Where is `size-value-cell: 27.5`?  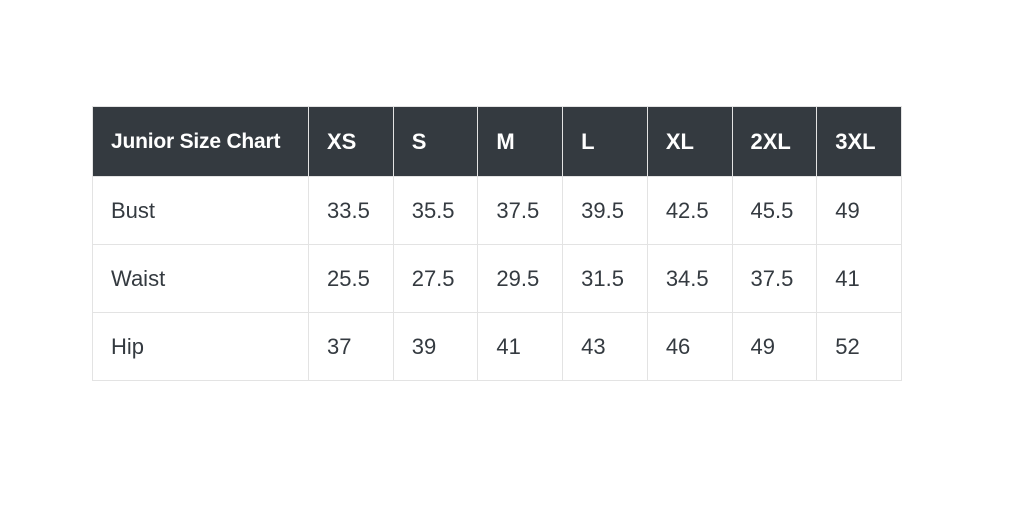 size-value-cell: 27.5 is located at coordinates (435, 278).